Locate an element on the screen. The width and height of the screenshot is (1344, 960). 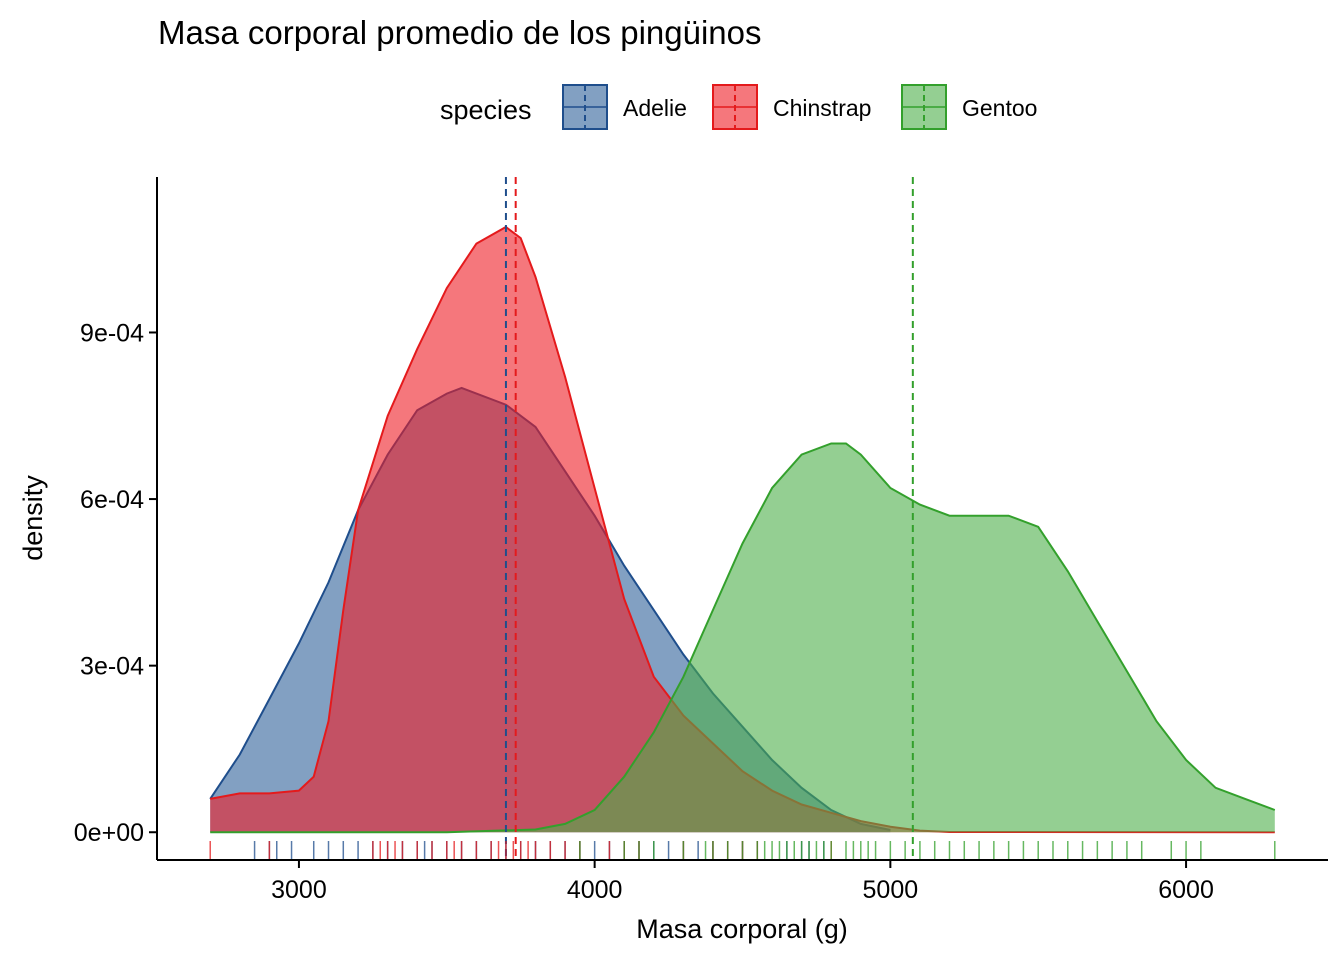
y-axis: 0e+00 3e-04 6e-04 9e-04 density is located at coordinates (88, 518).